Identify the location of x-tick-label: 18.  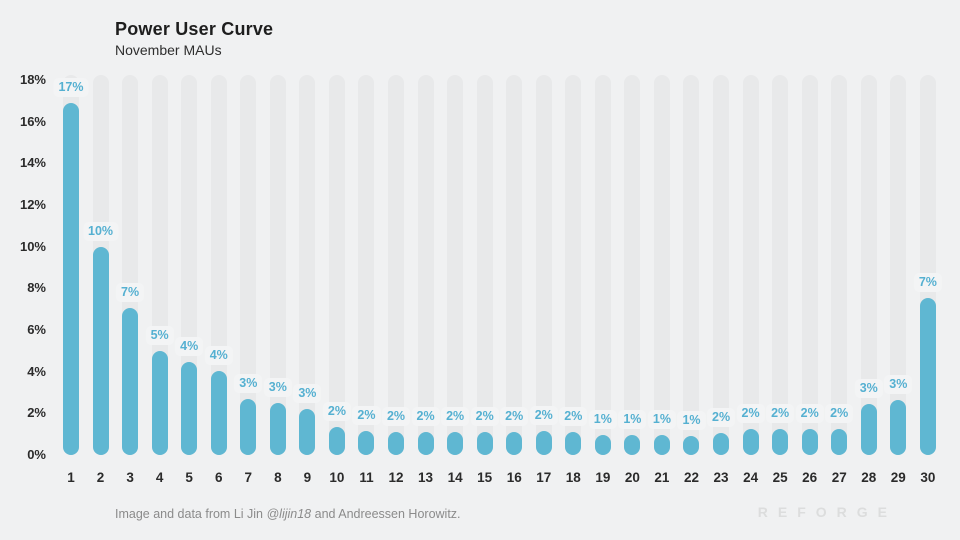
(573, 477).